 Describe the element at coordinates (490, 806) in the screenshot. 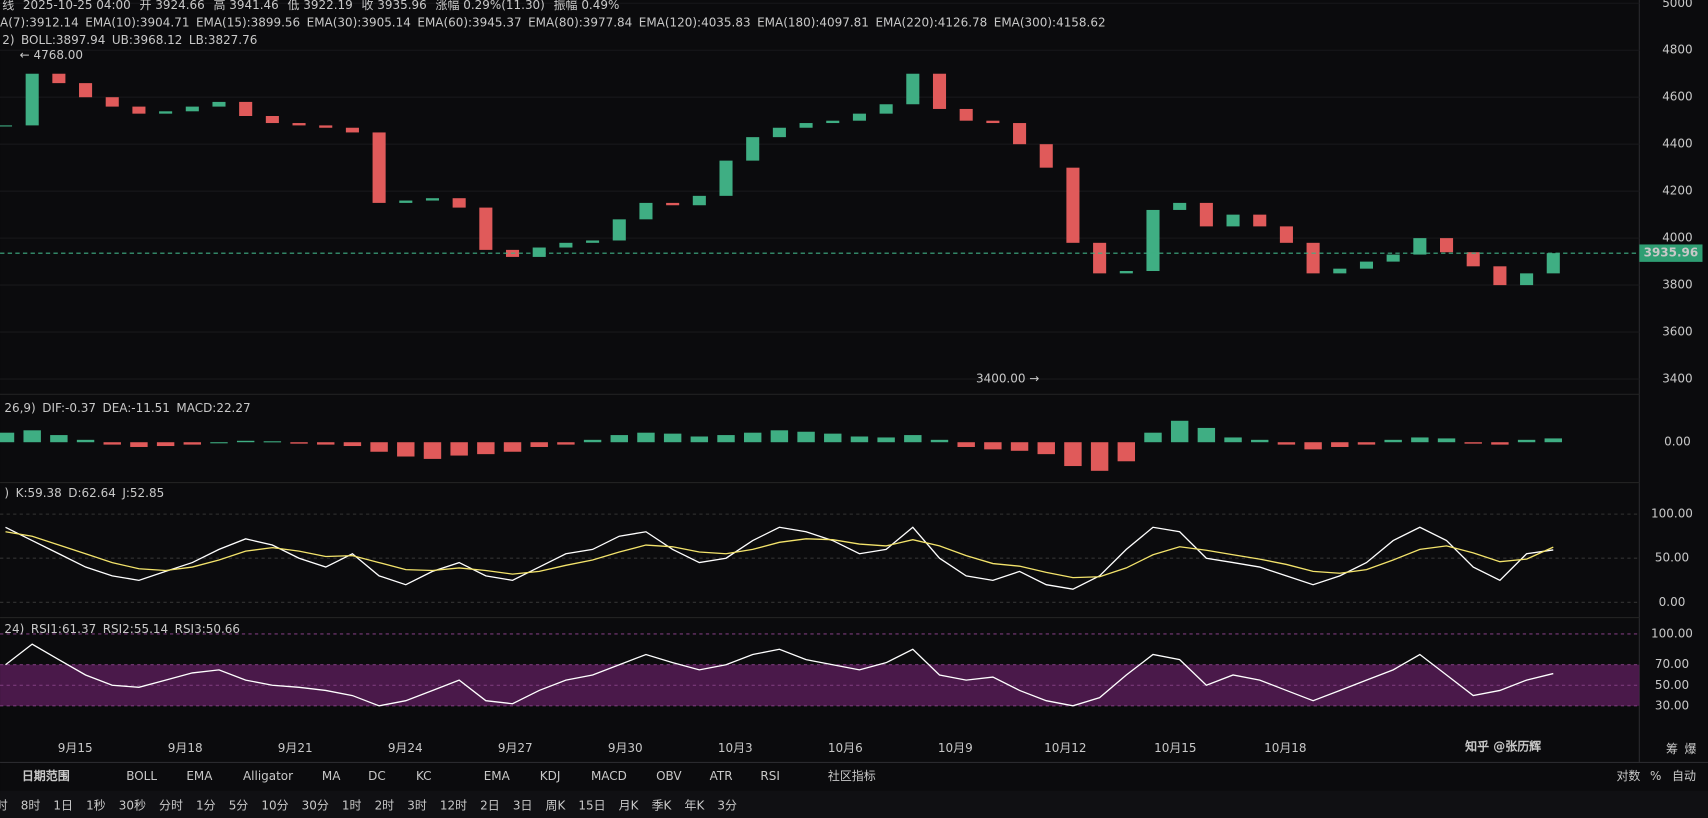

I see `interval-button: 2日` at that location.